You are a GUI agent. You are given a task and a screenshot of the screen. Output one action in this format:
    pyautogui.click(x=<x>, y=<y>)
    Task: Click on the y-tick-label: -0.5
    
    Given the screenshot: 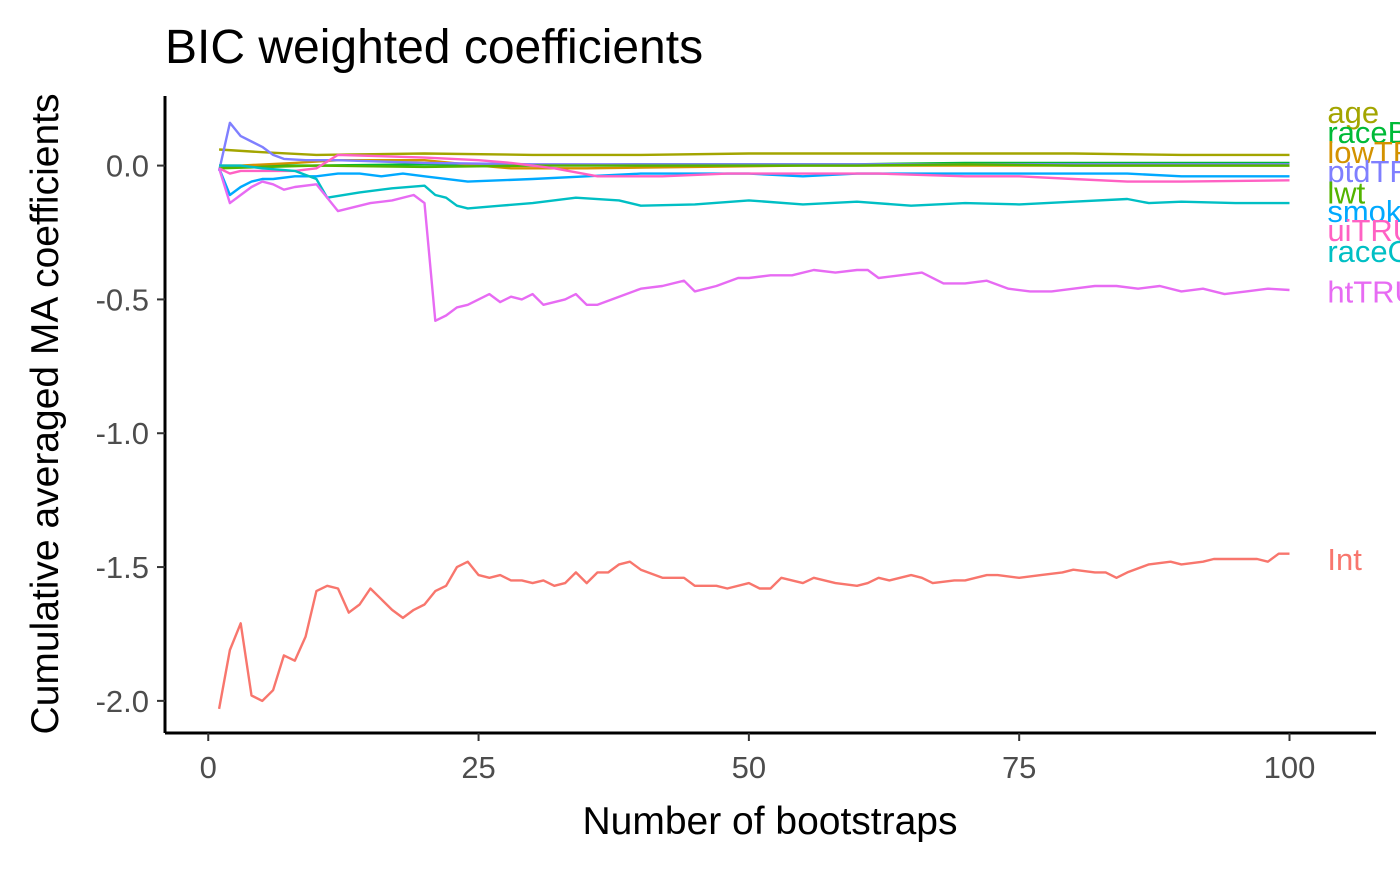 What is the action you would take?
    pyautogui.click(x=122, y=299)
    